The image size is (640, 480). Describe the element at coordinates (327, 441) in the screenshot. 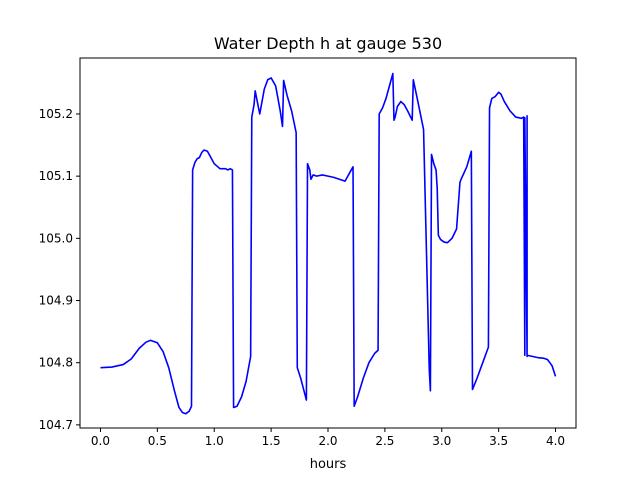

I see `x-tick-label: 2.0` at that location.